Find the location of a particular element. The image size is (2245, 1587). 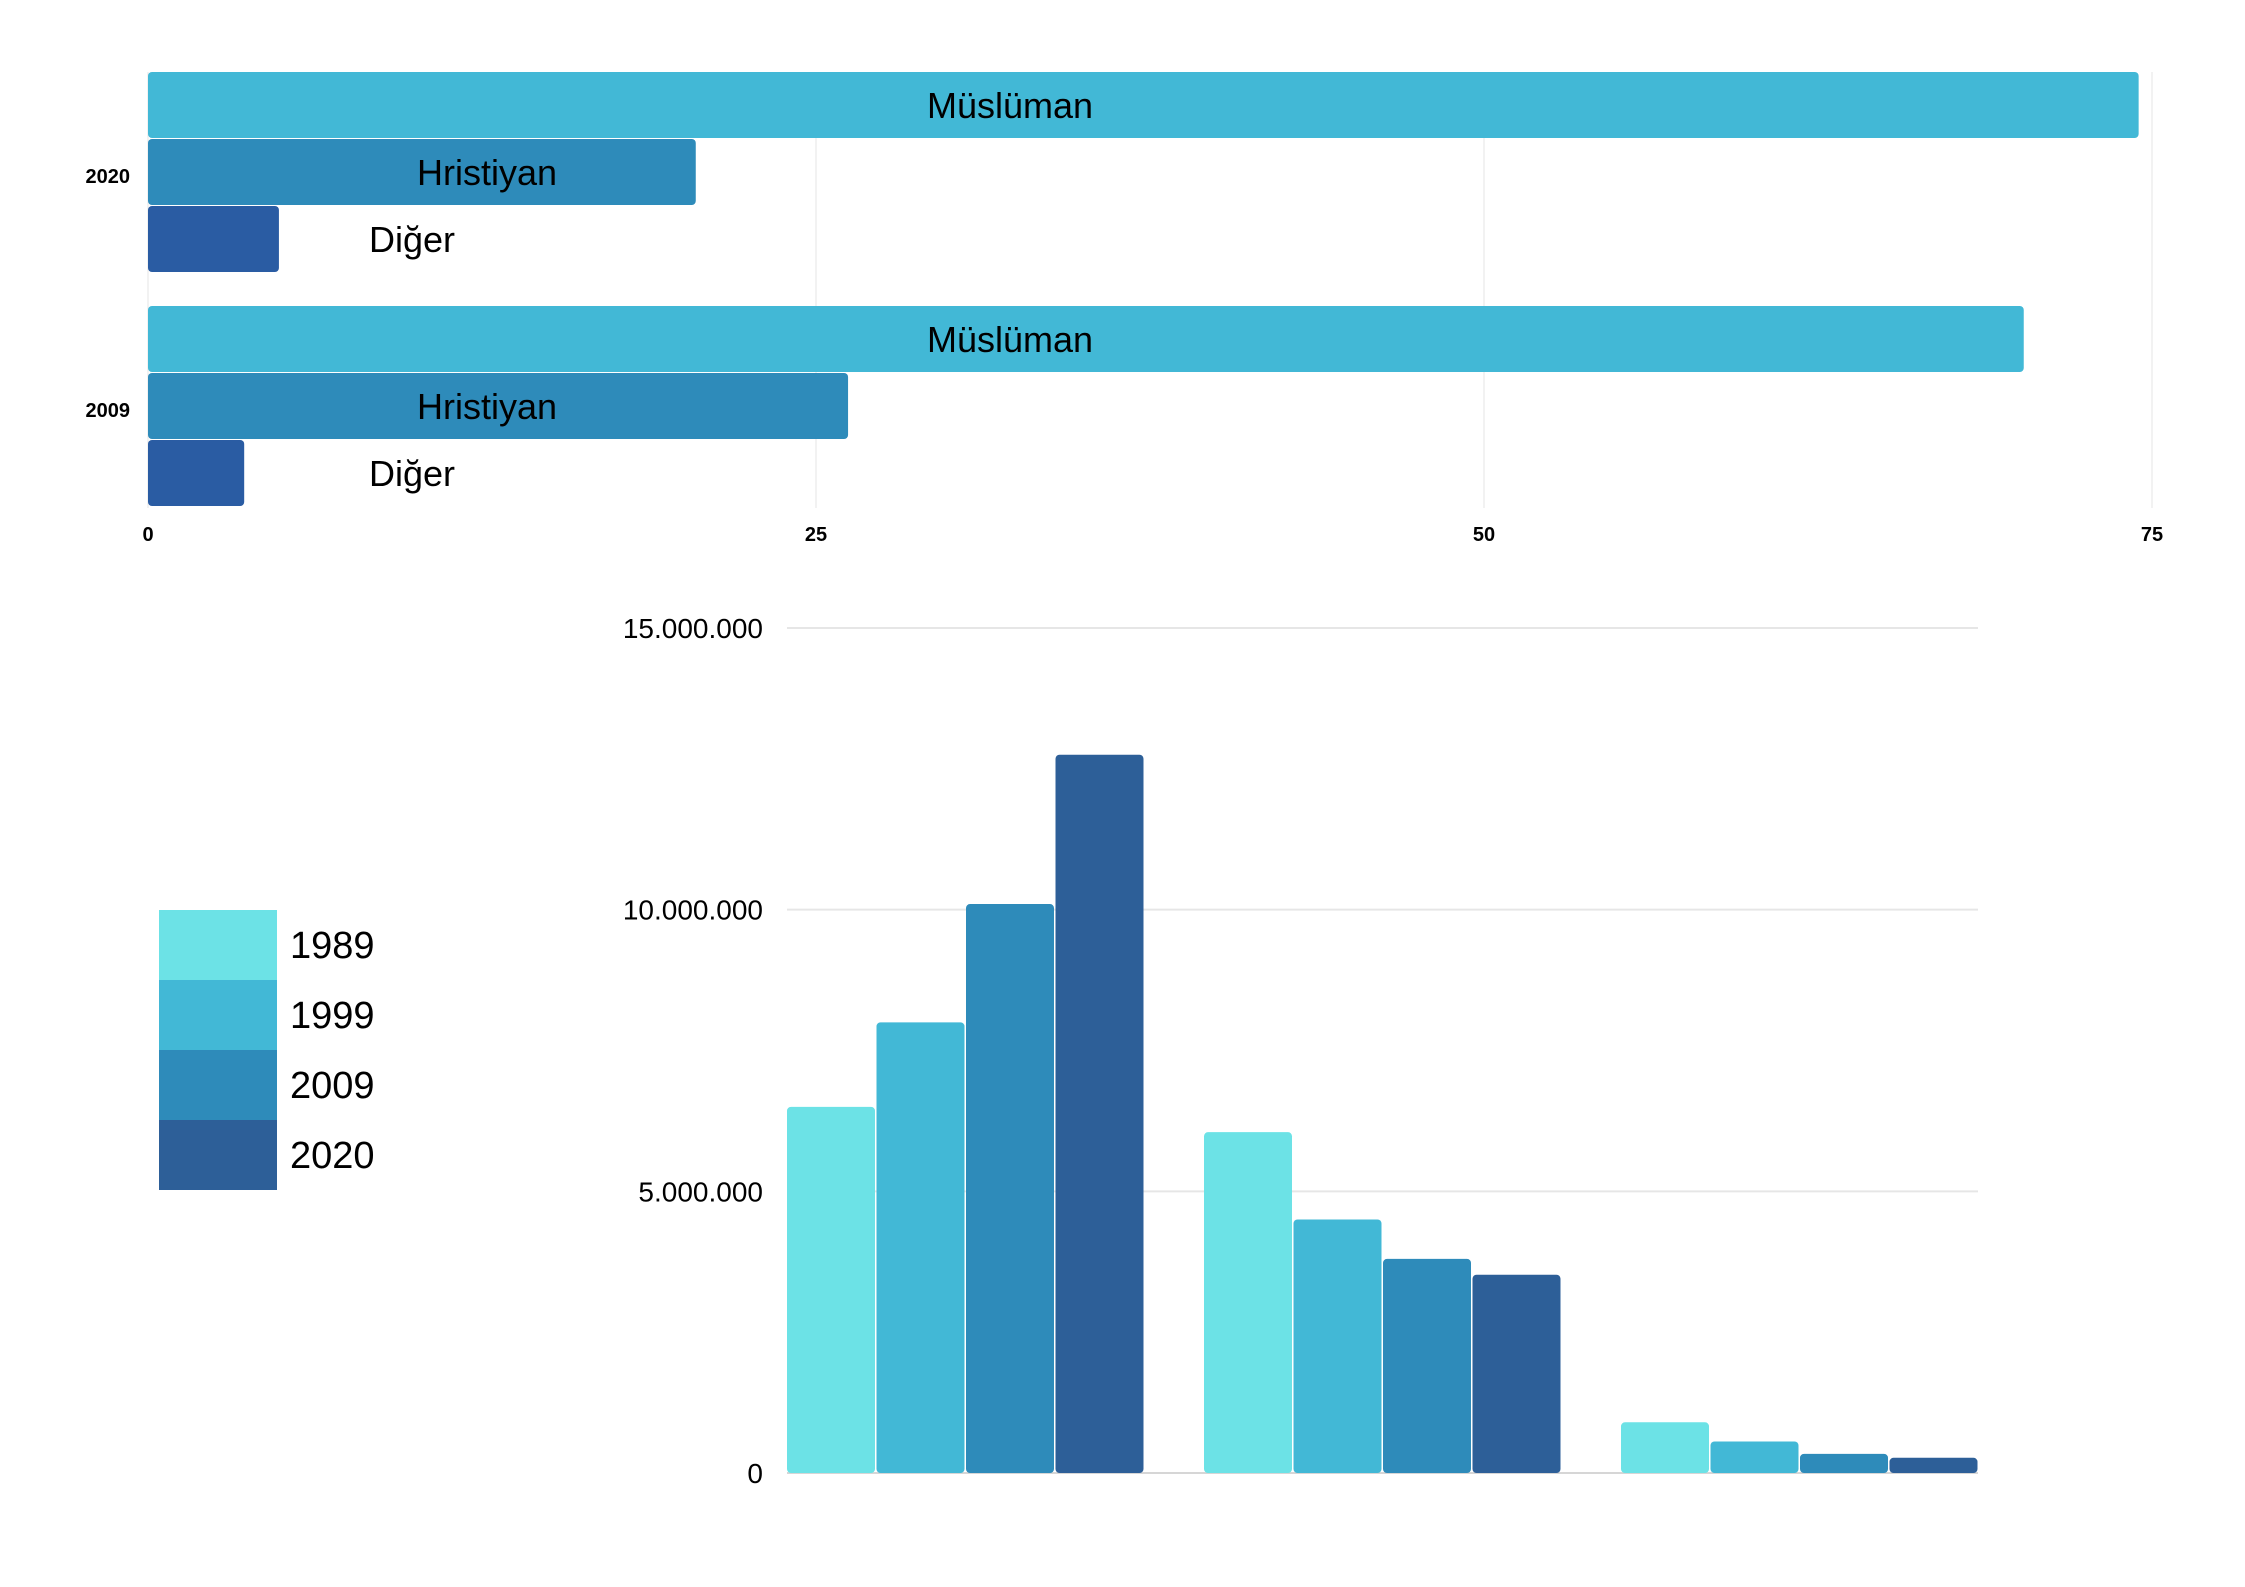

legend-label-2020: 2020 is located at coordinates (332, 1156).